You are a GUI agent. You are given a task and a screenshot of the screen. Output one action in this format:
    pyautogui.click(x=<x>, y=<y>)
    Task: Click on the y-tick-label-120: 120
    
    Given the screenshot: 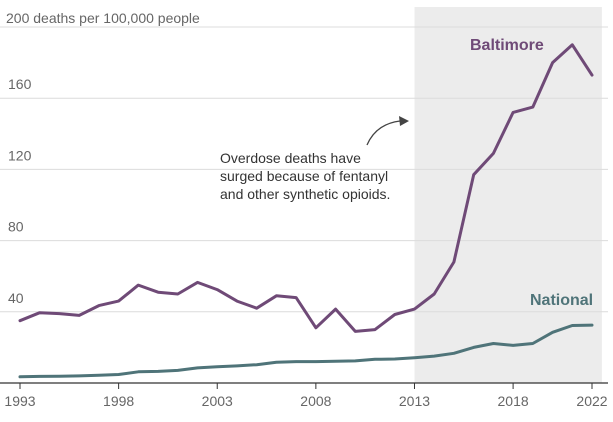 What is the action you would take?
    pyautogui.click(x=20, y=155)
    